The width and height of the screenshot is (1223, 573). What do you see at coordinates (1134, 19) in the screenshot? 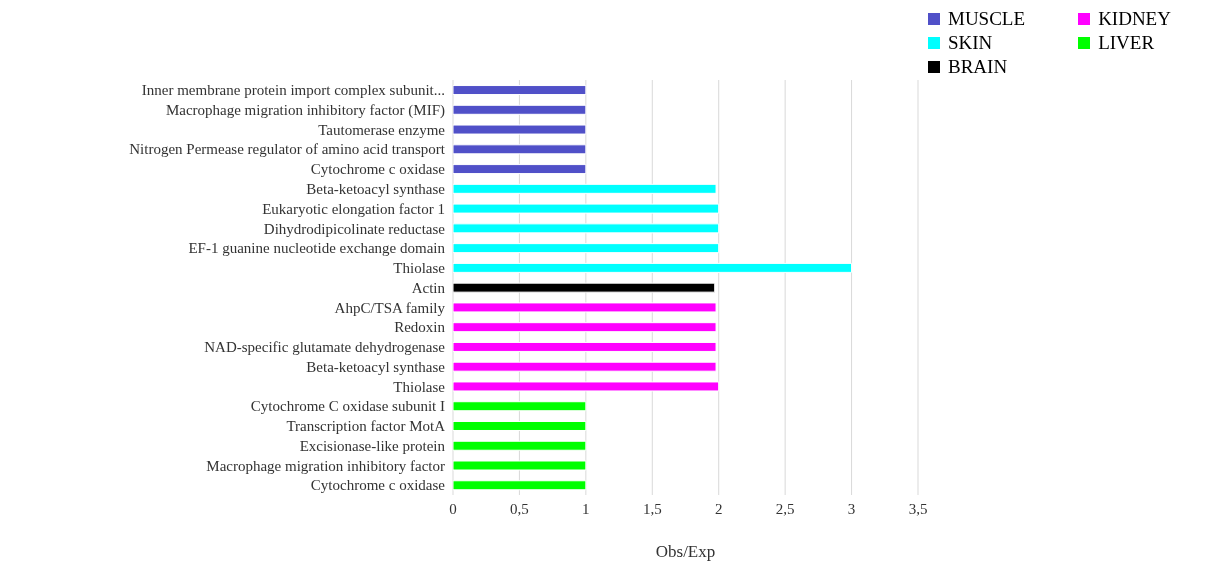
I see `legend-label: KIDNEY` at bounding box center [1134, 19].